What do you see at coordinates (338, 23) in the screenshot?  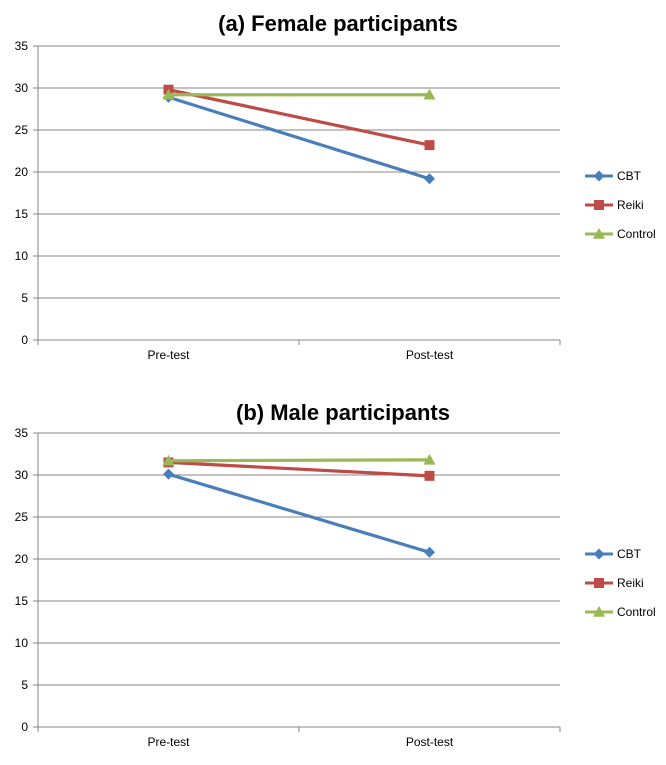 I see `chart-title: (a) Female participants` at bounding box center [338, 23].